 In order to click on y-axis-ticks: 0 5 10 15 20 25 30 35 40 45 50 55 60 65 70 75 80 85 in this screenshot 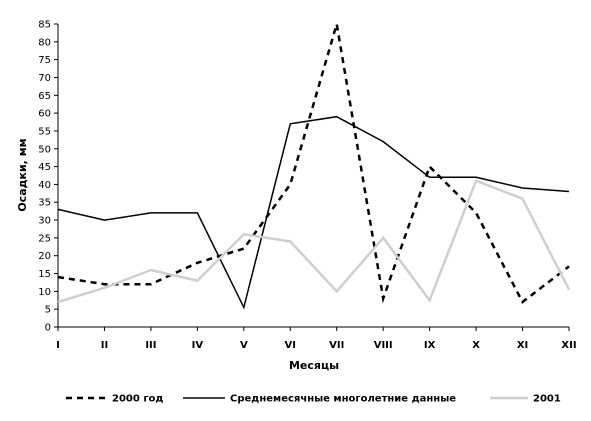, I will do `click(48, 177)`.